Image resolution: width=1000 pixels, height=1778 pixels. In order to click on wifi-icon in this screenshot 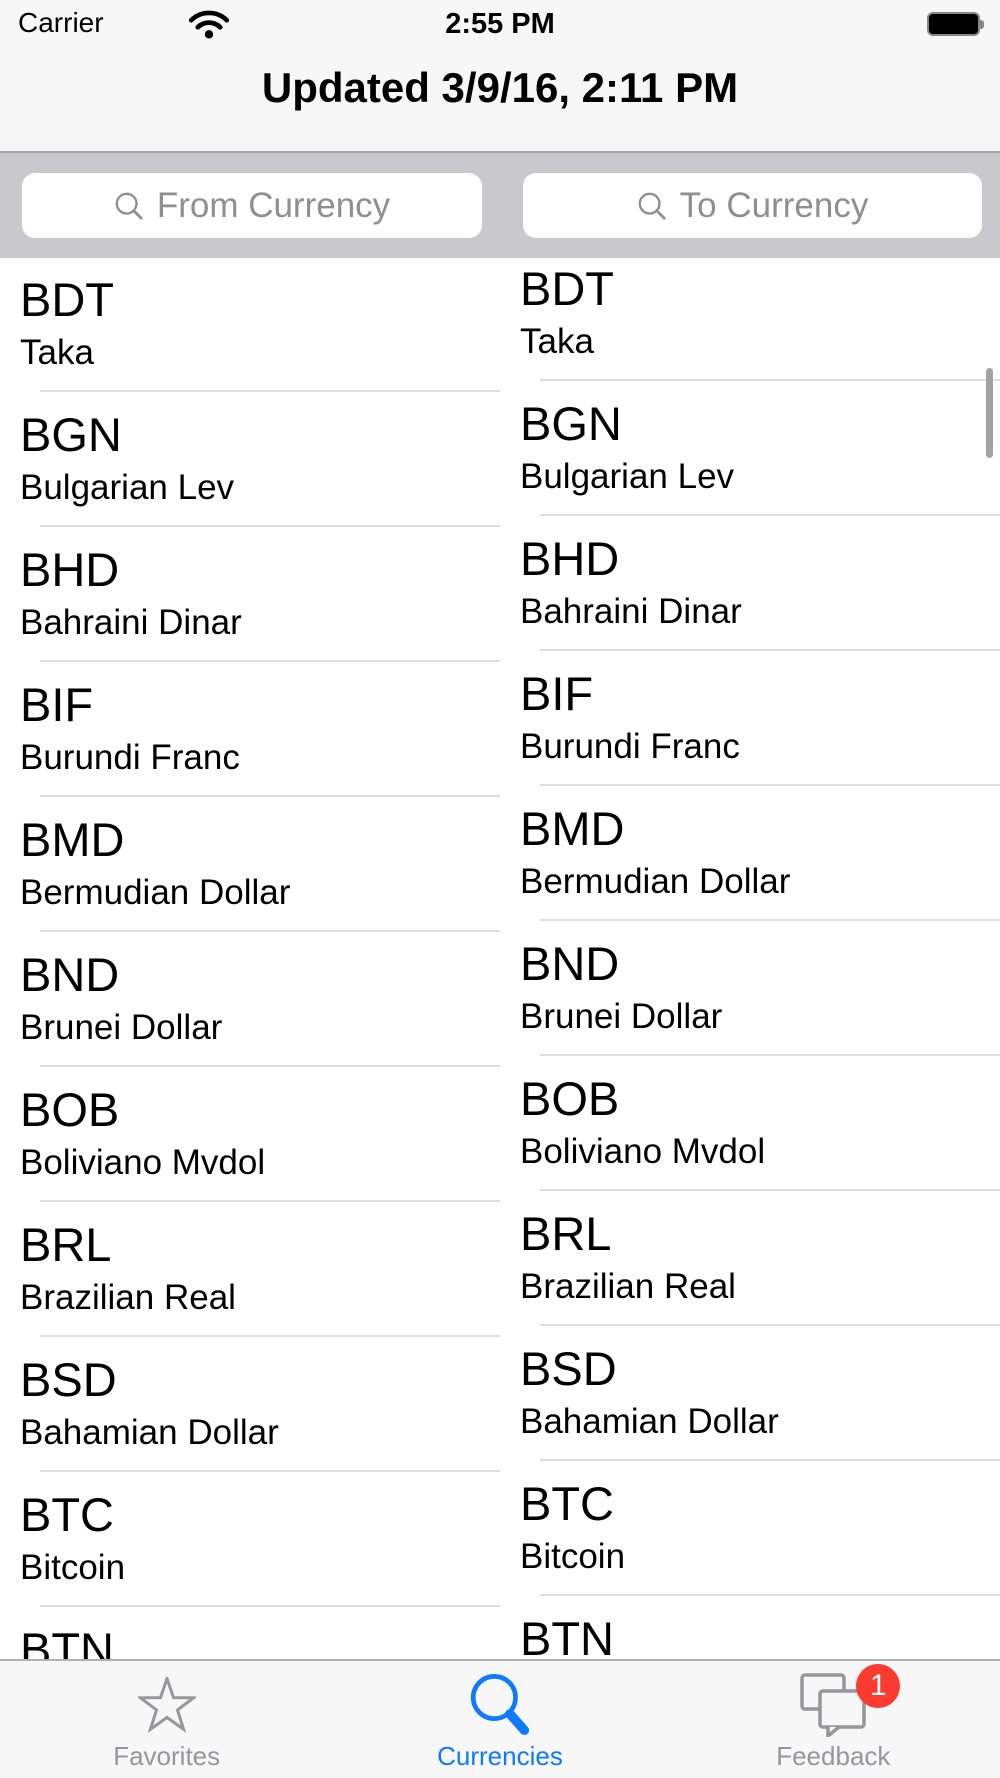, I will do `click(209, 24)`.